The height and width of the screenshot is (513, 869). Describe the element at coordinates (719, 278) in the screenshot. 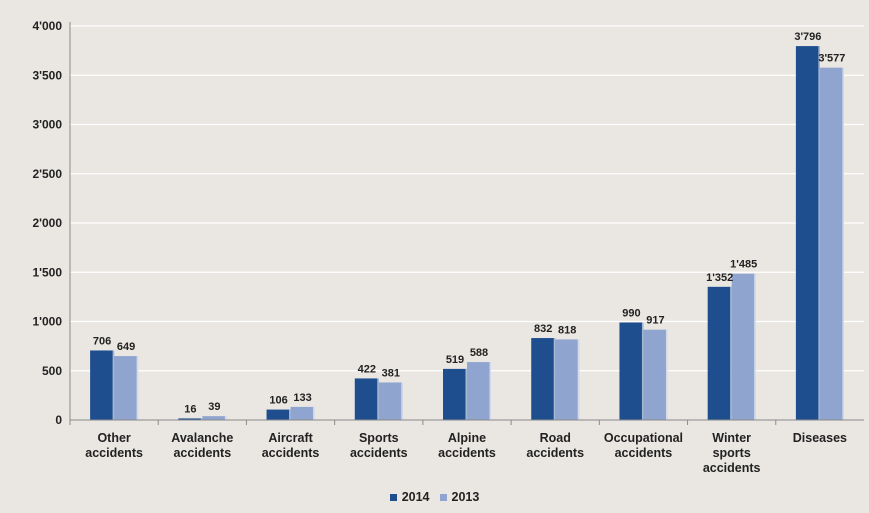

I see `data-label-2014-8: 1'352` at that location.